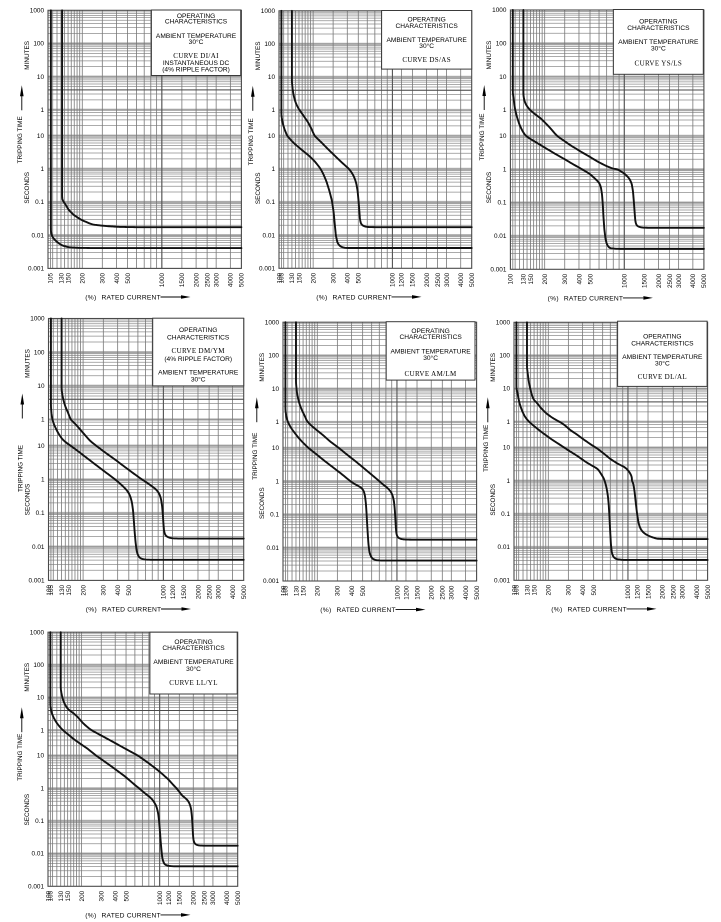 The width and height of the screenshot is (721, 922). What do you see at coordinates (131, 609) in the screenshot?
I see `svg-text: RATED CURRENT` at bounding box center [131, 609].